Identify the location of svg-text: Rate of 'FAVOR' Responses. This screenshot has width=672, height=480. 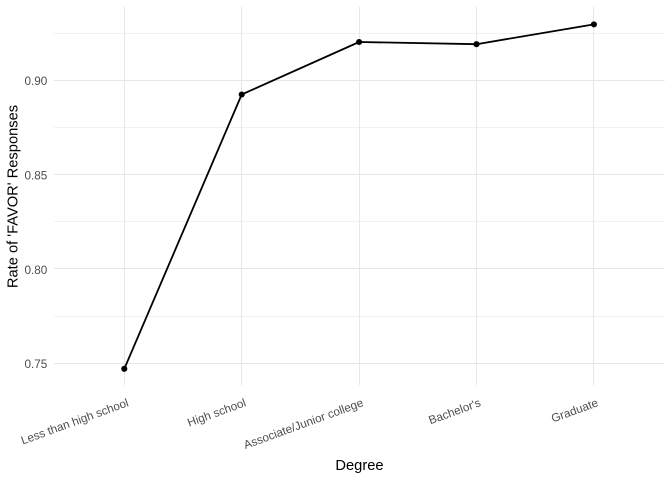
(14, 196).